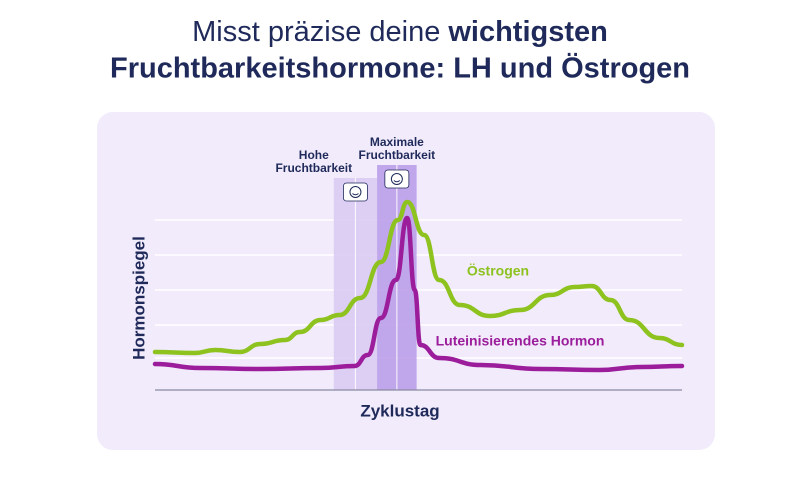 The image size is (800, 495). I want to click on title-line-1: Misst präzise deine wichtigsten, so click(400, 32).